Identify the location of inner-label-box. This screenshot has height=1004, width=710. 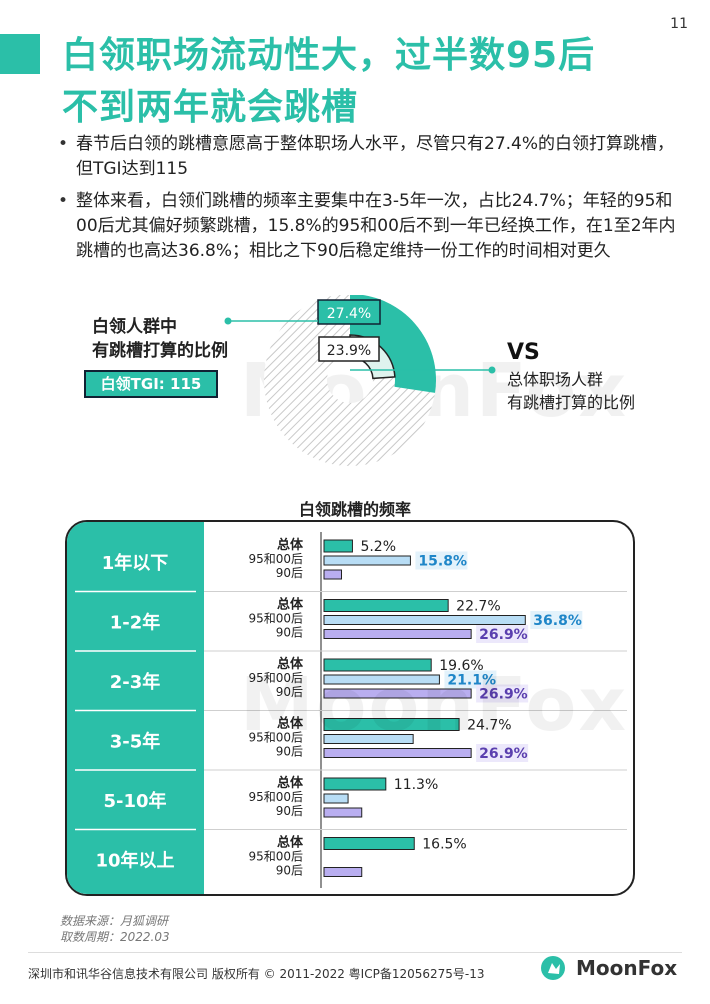
(349, 349).